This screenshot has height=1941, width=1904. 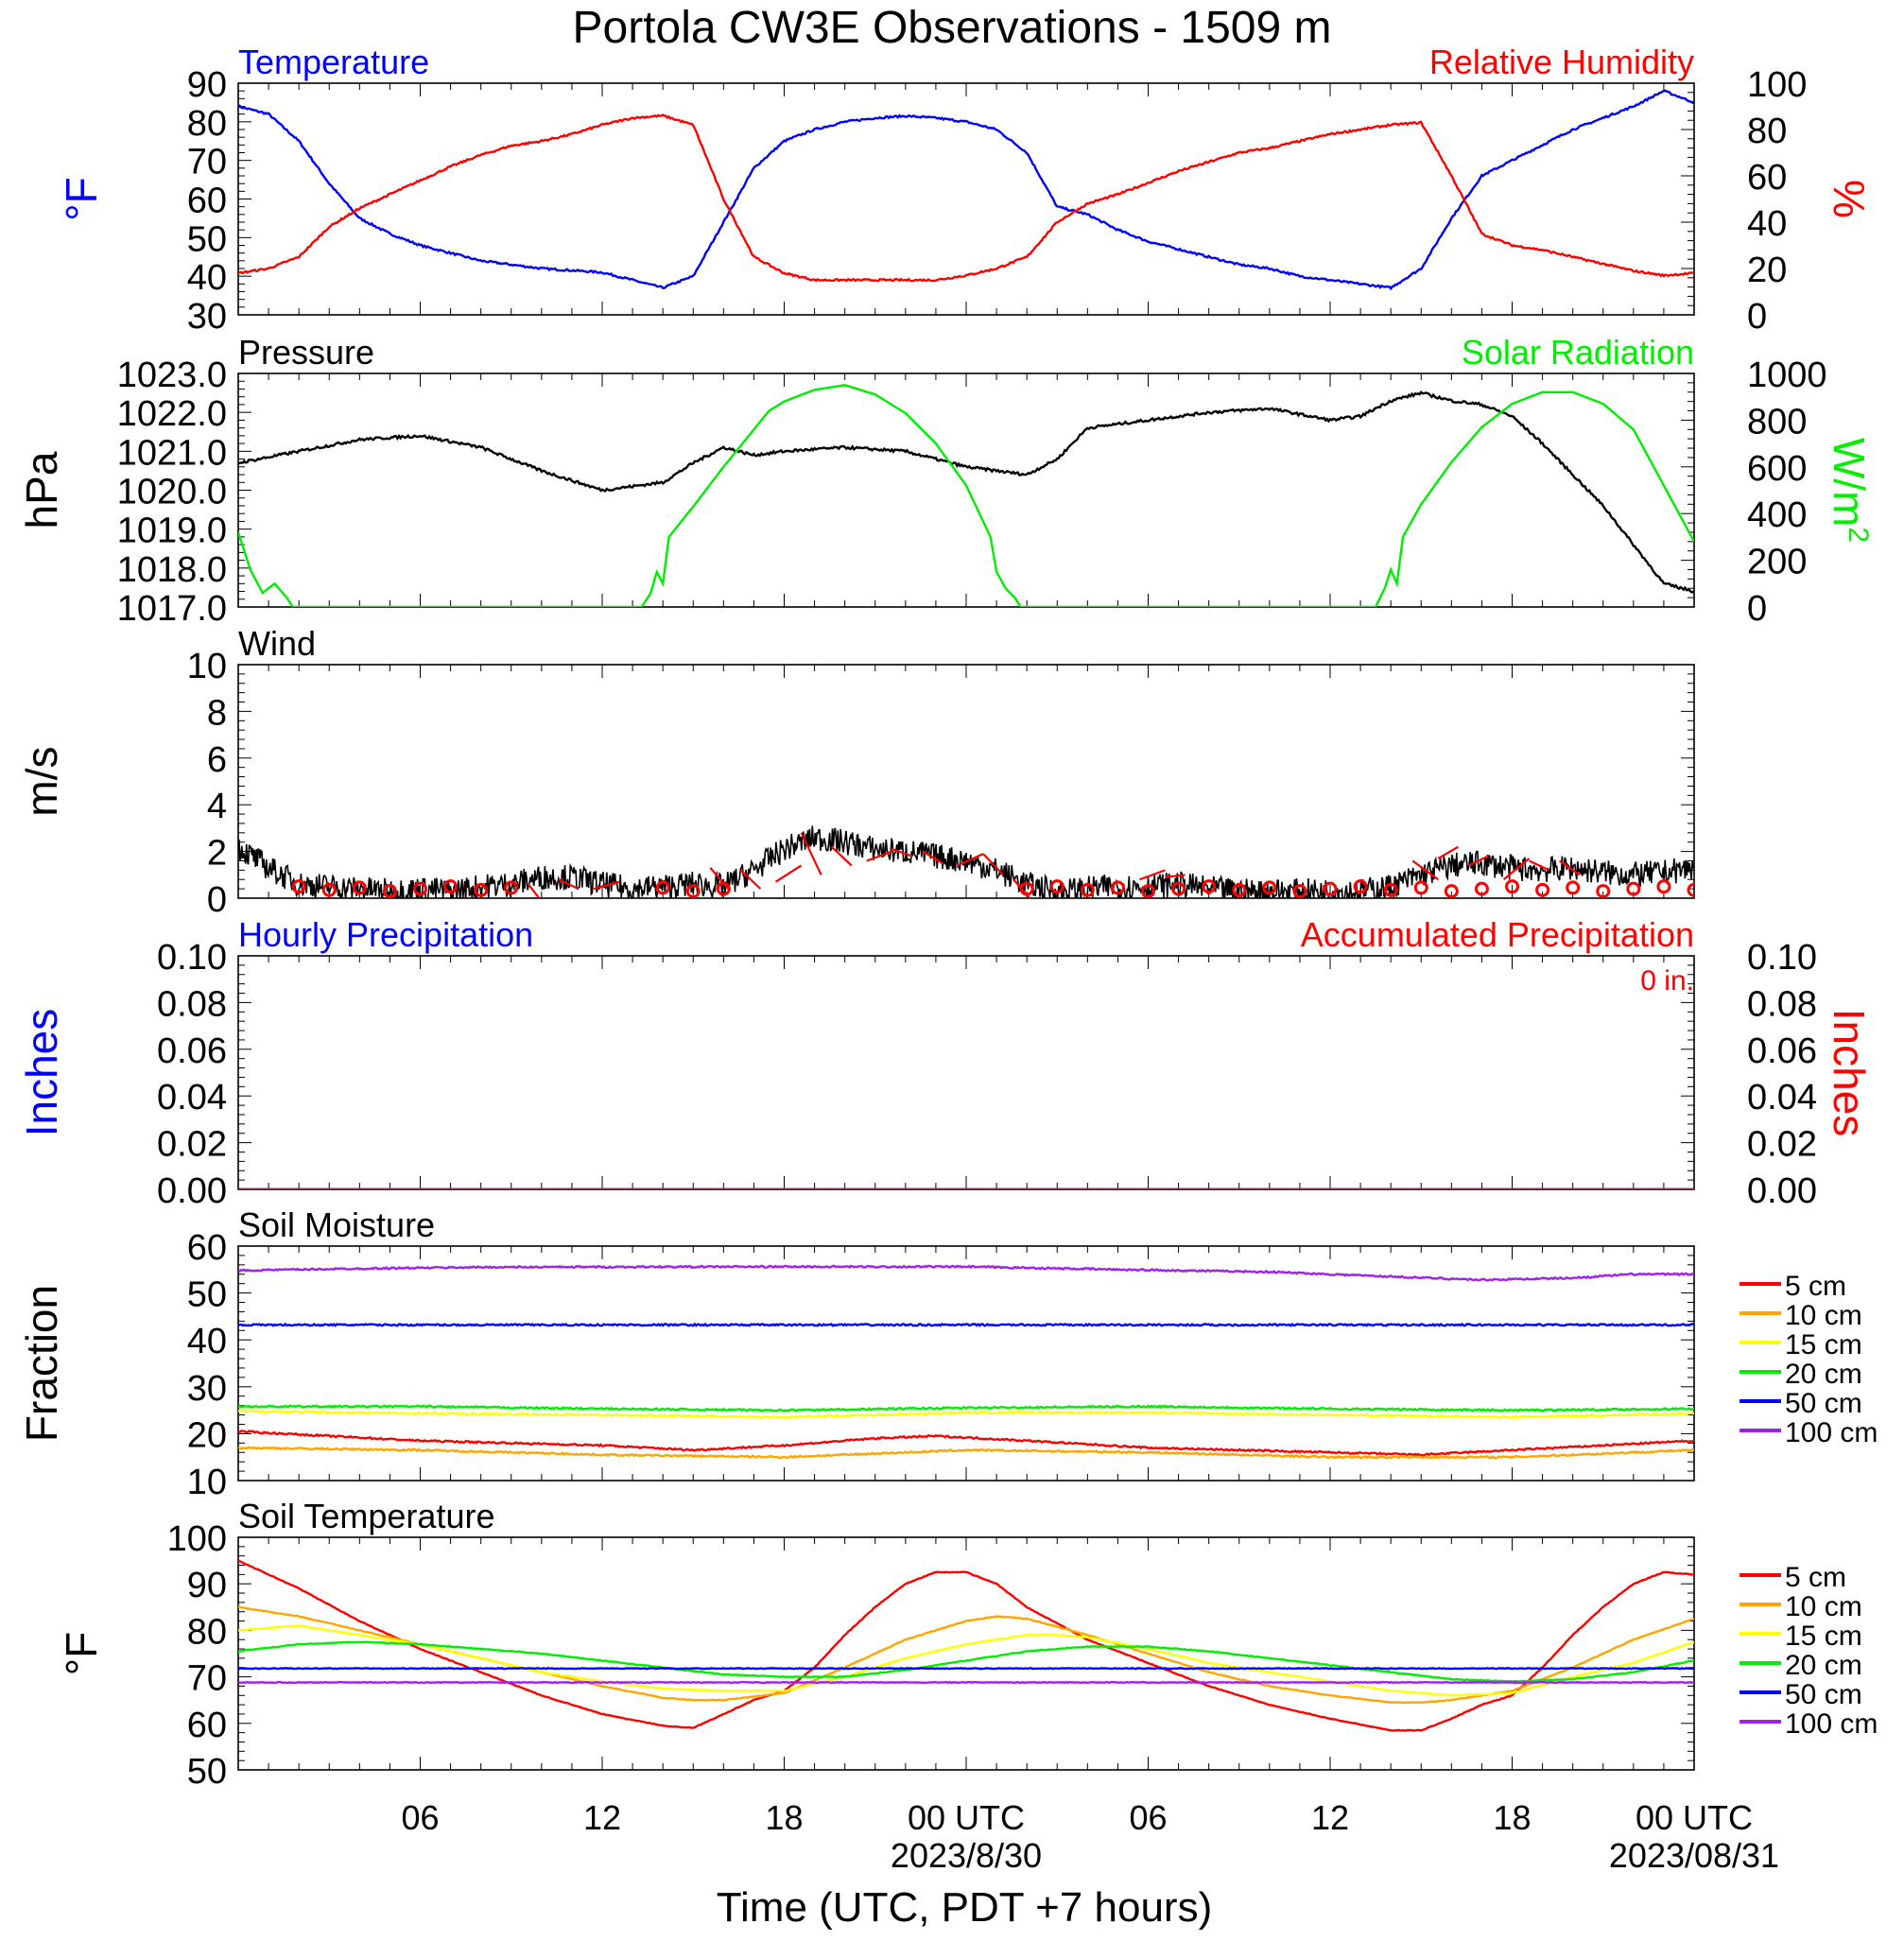 I want to click on series-line-15-cm, so click(x=966, y=1415).